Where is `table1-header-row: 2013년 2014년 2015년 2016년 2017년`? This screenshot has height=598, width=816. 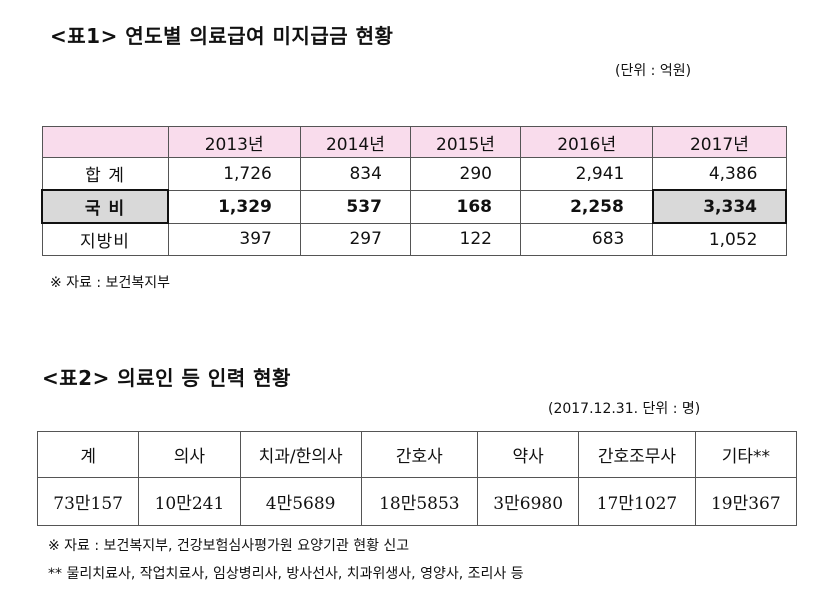 table1-header-row: 2013년 2014년 2015년 2016년 2017년 is located at coordinates (414, 142).